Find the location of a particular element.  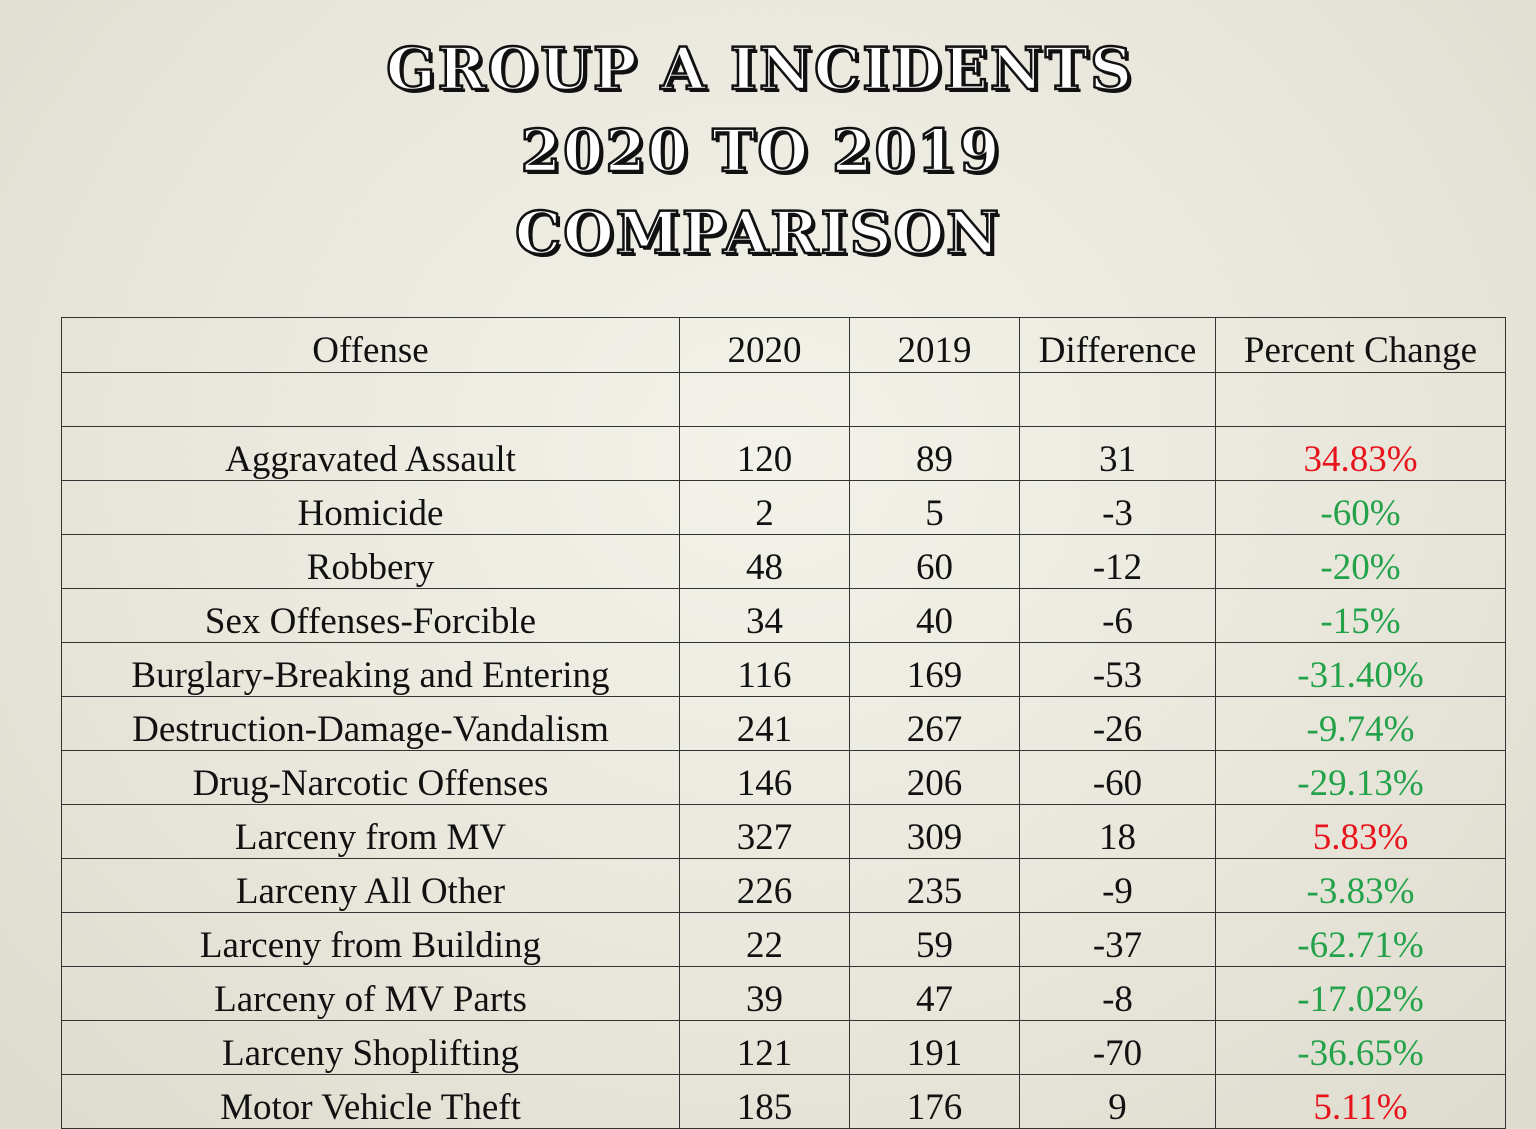

header-percent-change: Percent Change is located at coordinates (1360, 345).